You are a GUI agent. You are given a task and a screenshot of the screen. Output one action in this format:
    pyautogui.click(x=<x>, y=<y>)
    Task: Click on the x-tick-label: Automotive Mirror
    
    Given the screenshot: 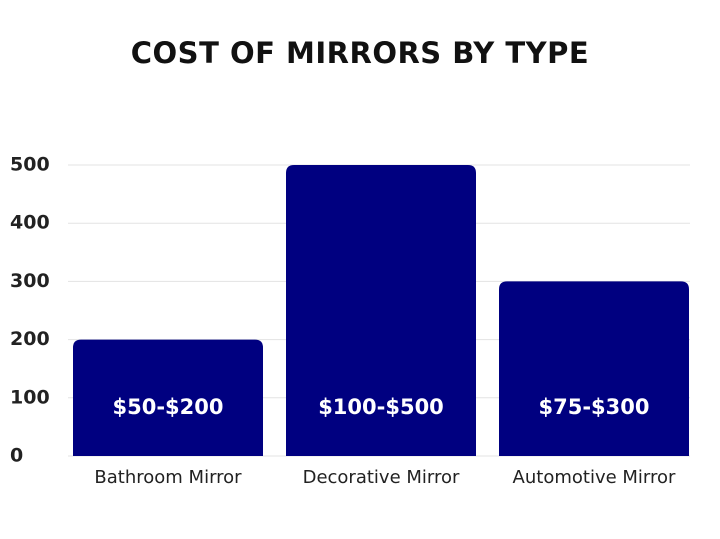 What is the action you would take?
    pyautogui.click(x=594, y=477)
    